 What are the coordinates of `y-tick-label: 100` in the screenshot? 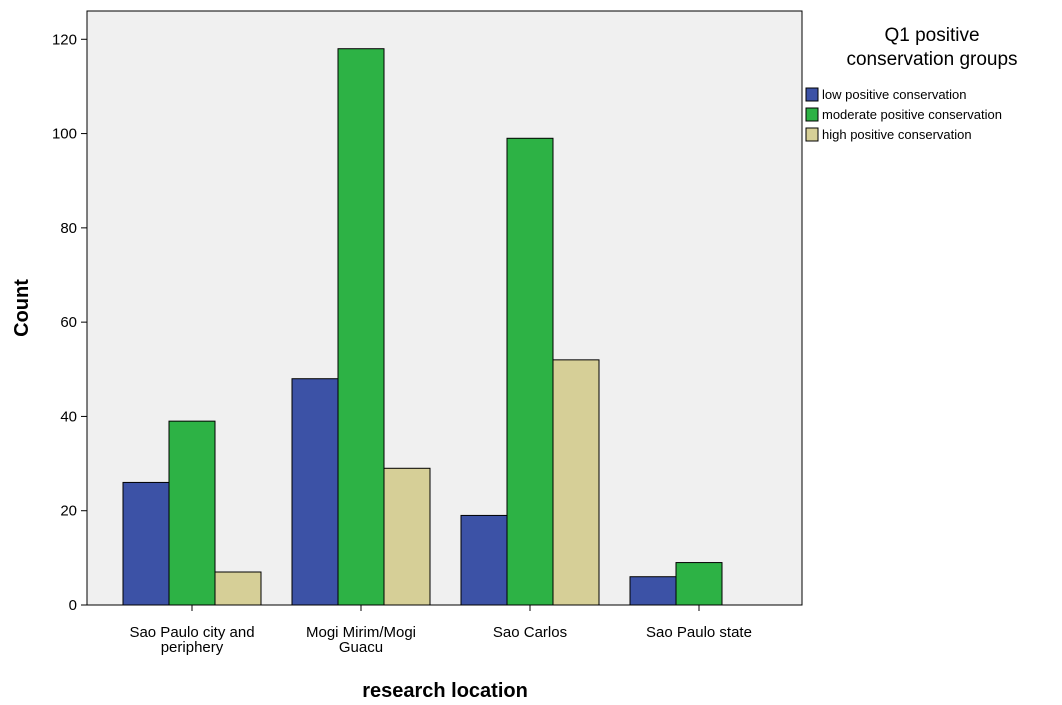 It's located at (64, 134).